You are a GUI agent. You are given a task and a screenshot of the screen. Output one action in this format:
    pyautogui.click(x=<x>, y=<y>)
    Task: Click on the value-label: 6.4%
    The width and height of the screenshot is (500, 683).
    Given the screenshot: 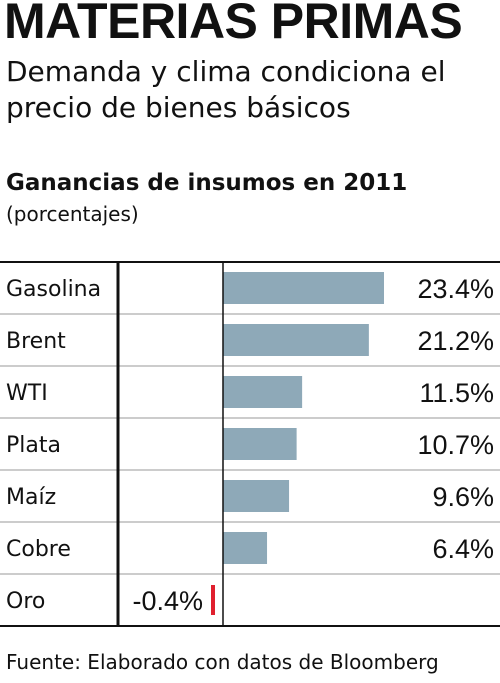 What is the action you would take?
    pyautogui.click(x=463, y=549)
    